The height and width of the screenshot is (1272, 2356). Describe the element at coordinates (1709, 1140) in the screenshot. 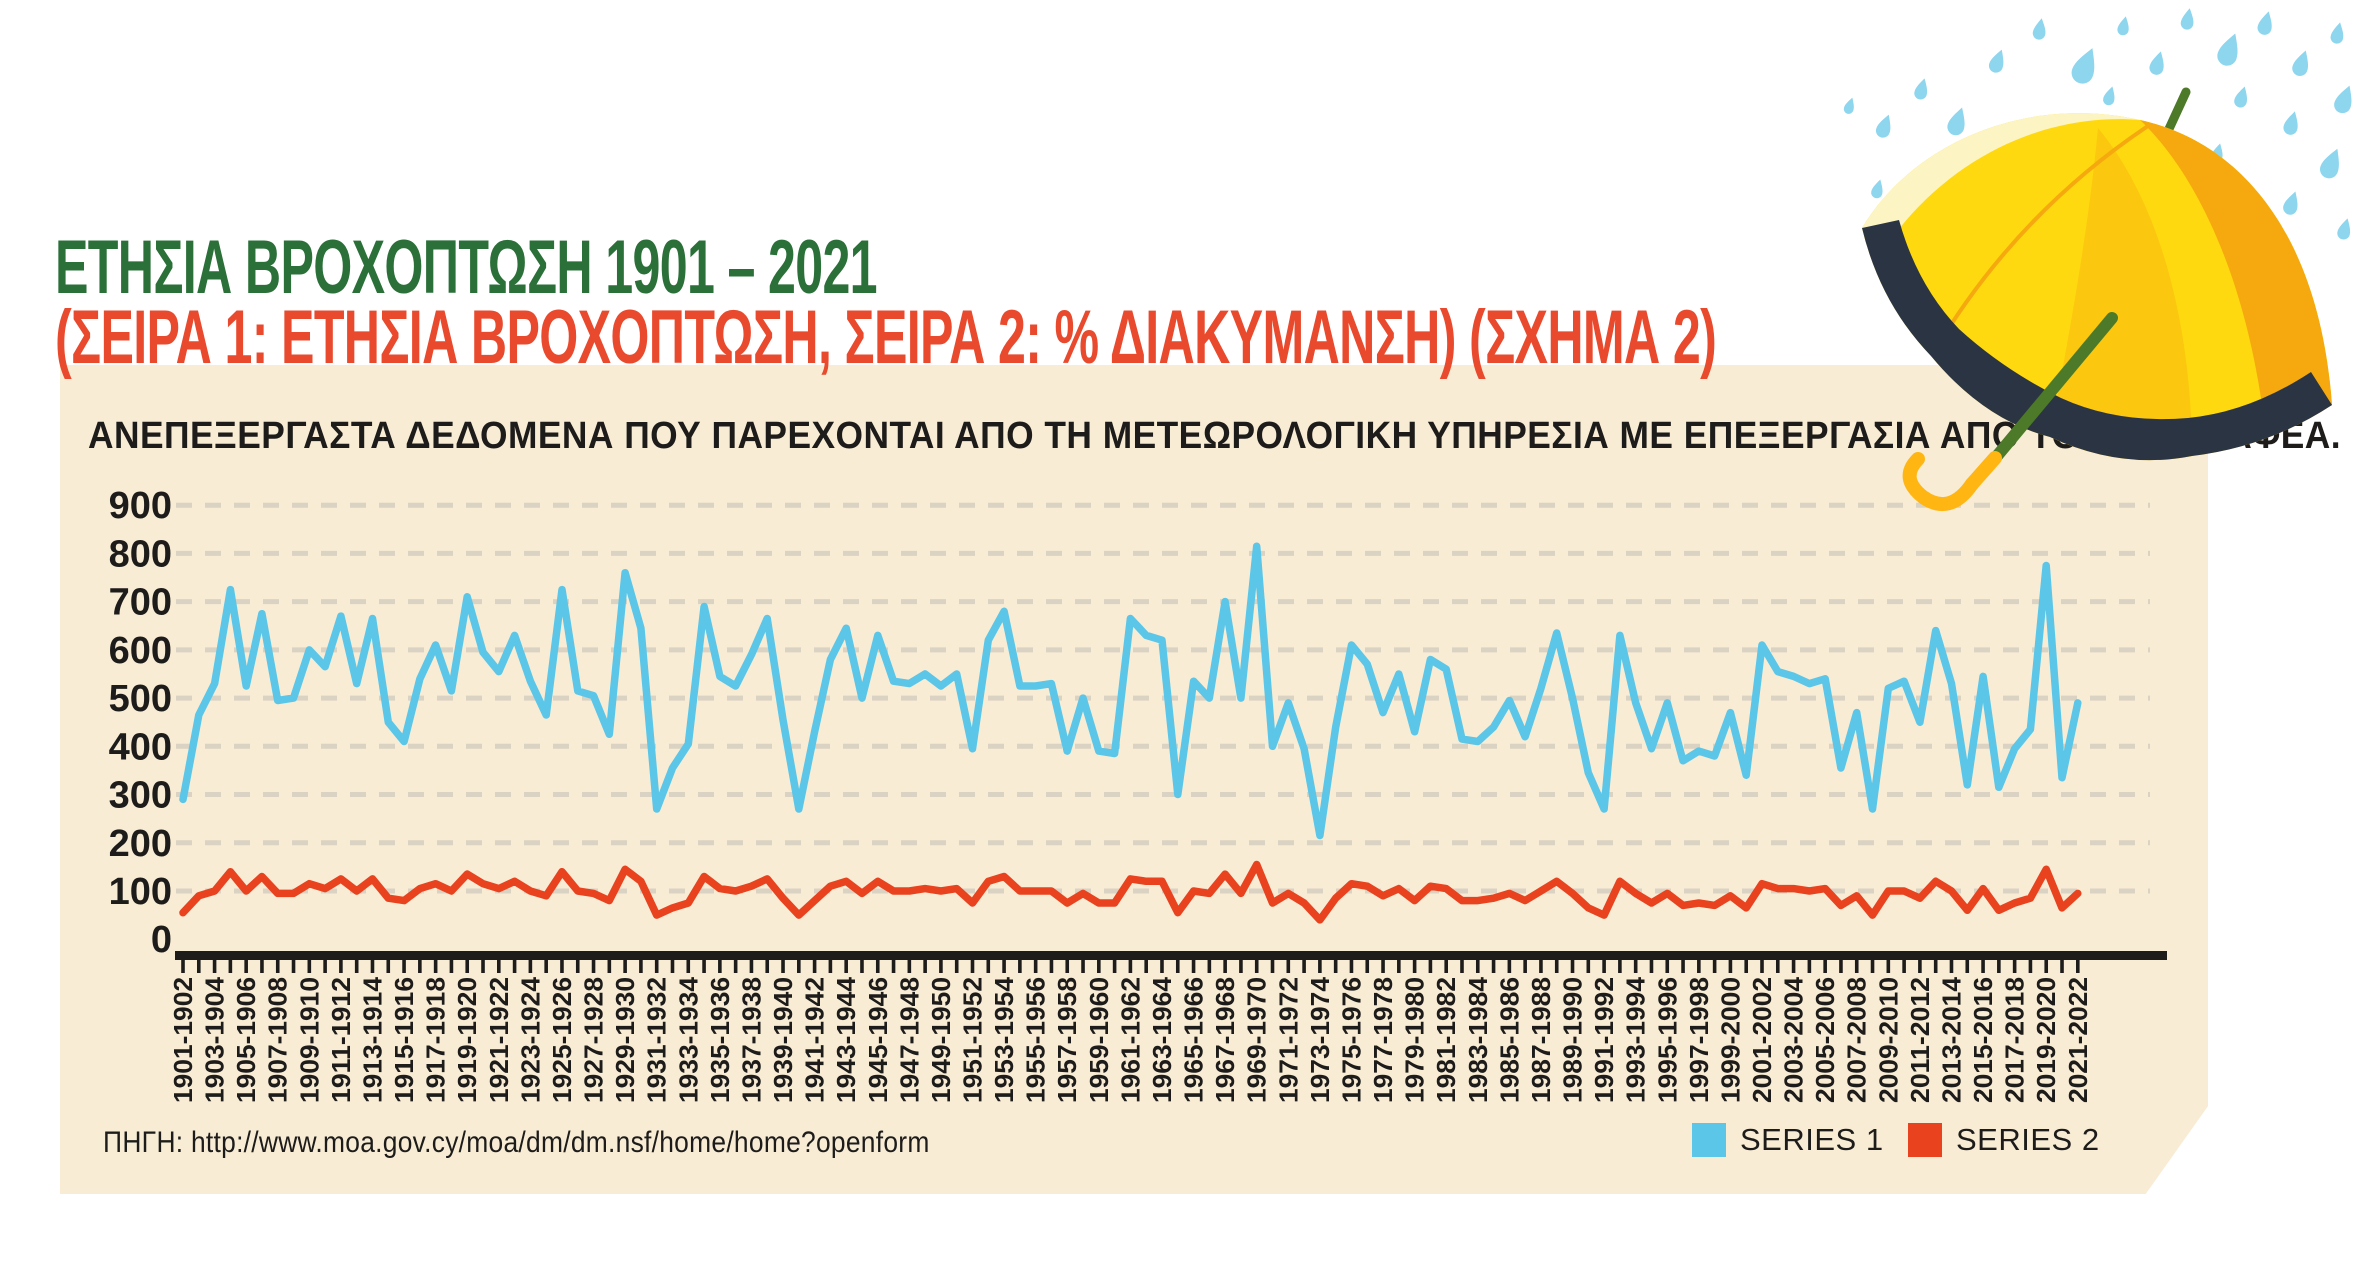

I see `series-1-swatch` at that location.